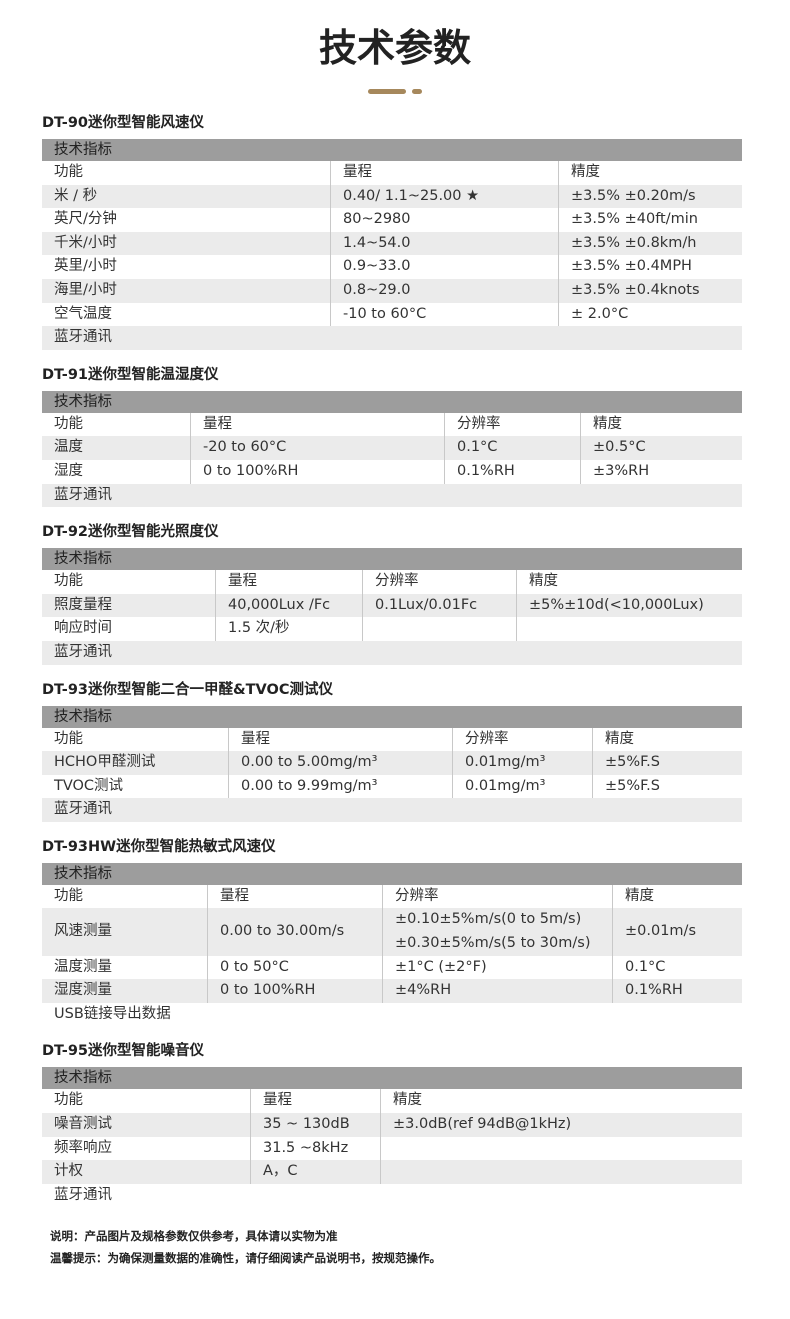  What do you see at coordinates (112, 1013) in the screenshot?
I see `table-footer: USB链接导出数据` at bounding box center [112, 1013].